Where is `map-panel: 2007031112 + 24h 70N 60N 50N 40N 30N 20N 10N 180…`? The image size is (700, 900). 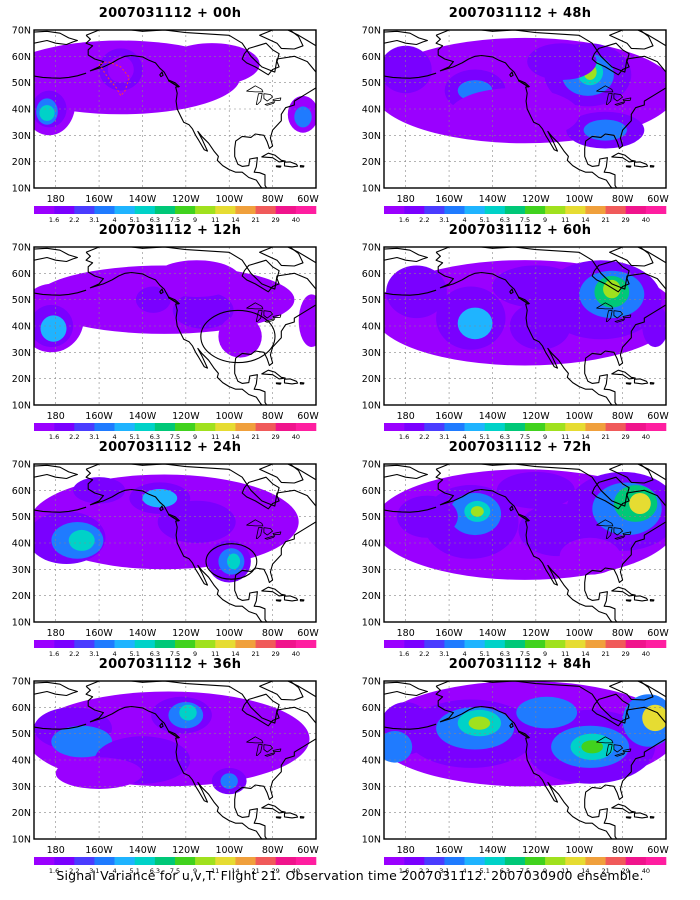 map-panel: 2007031112 + 24h 70N 60N 50N 40N 30N 20N 10N 180… is located at coordinates (170, 550).